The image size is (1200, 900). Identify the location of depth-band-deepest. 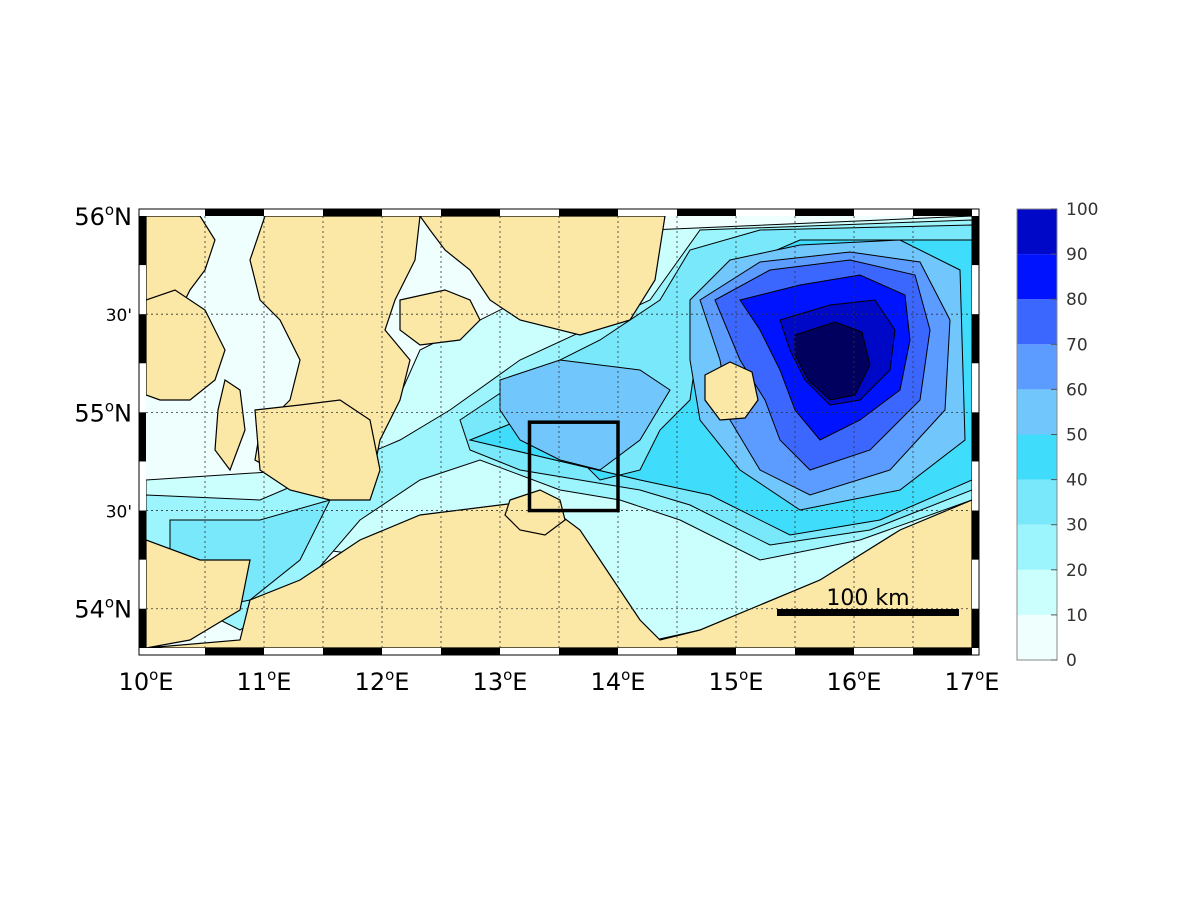
(832, 361).